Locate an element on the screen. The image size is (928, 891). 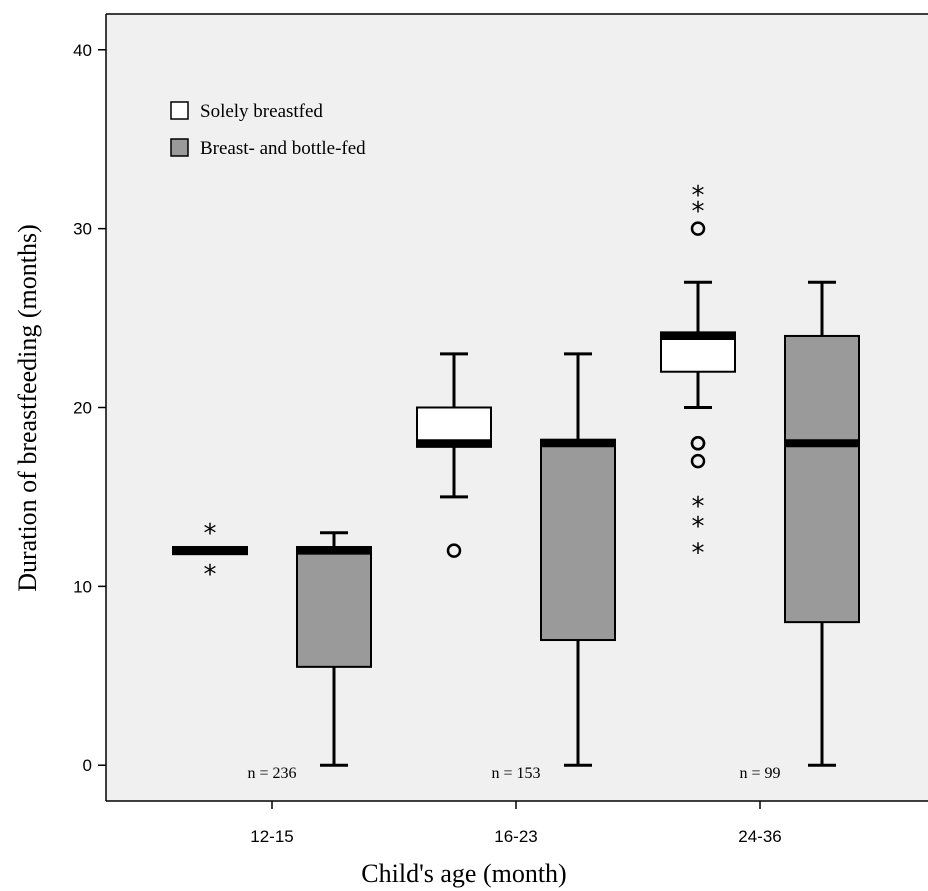
y-tick-label: 30 is located at coordinates (82, 229).